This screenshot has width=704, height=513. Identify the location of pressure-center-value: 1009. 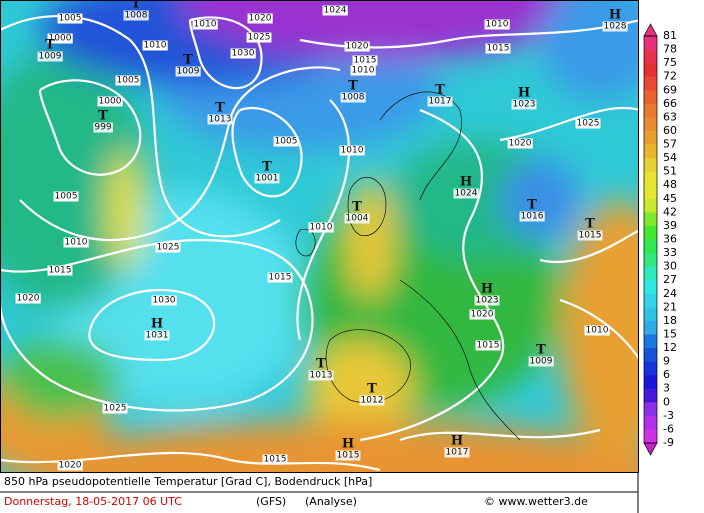
(188, 72).